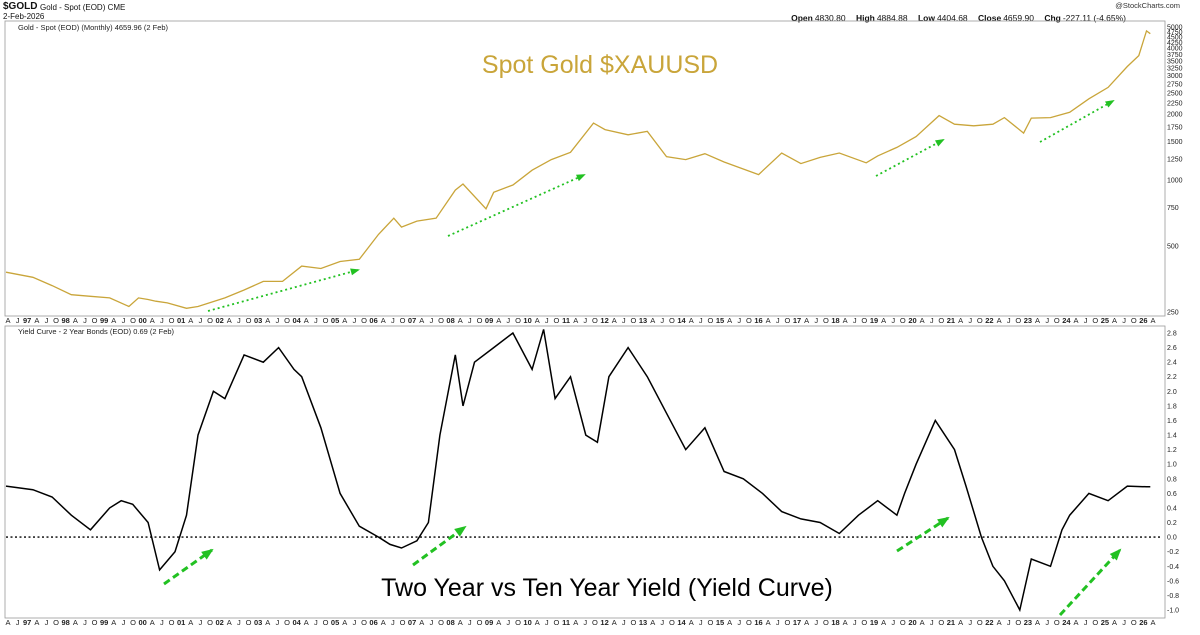 Image resolution: width=1200 pixels, height=635 pixels. I want to click on low-value: 4404.68, so click(952, 18).